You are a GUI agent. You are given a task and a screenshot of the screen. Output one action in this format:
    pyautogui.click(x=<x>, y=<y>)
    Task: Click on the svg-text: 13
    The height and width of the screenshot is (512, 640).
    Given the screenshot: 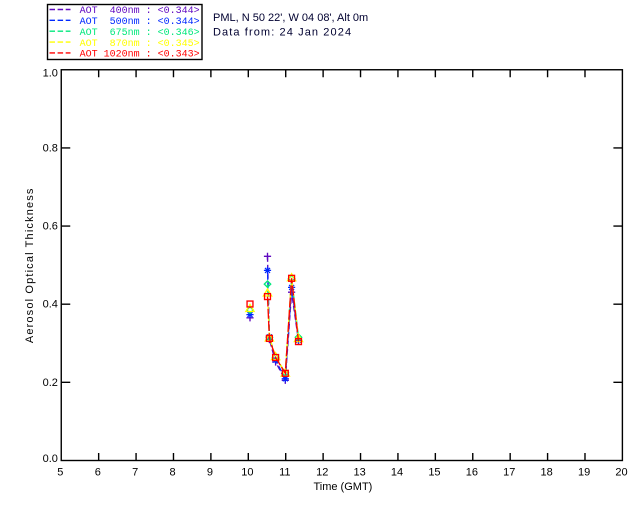 What is the action you would take?
    pyautogui.click(x=360, y=473)
    